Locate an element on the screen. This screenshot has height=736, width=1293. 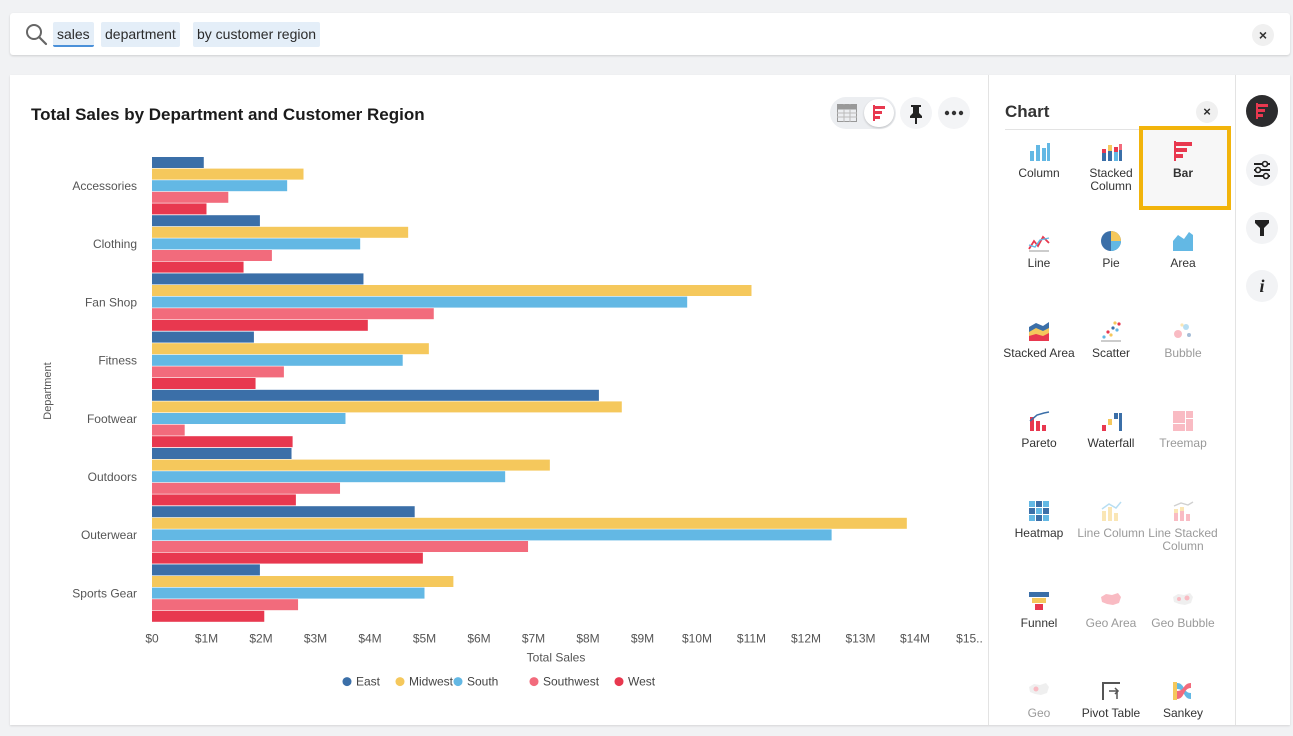
chart-type-pie: Pie is located at coordinates (1111, 249).